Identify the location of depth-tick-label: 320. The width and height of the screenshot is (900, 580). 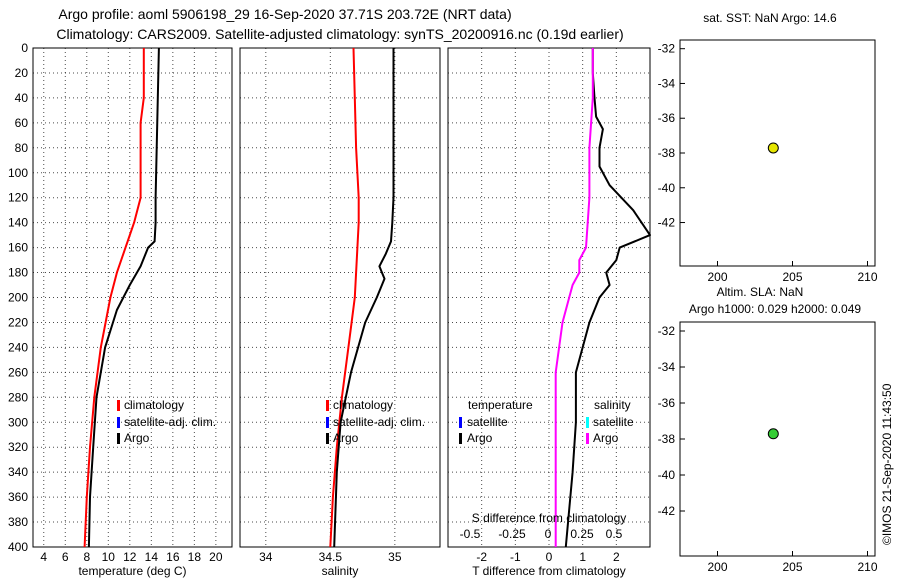
(18, 447).